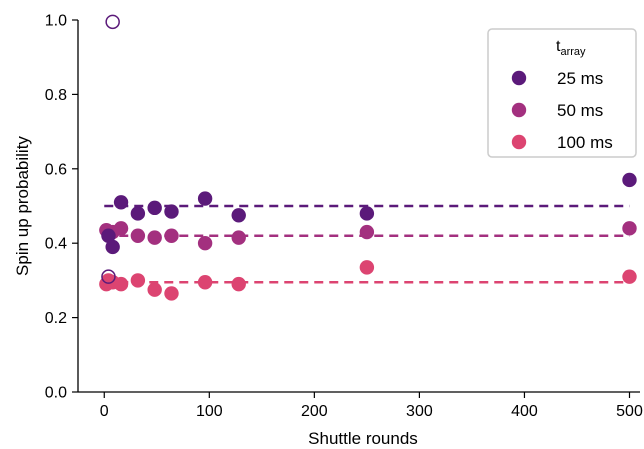 The height and width of the screenshot is (449, 644). What do you see at coordinates (104, 411) in the screenshot?
I see `x-tick-label: 0` at bounding box center [104, 411].